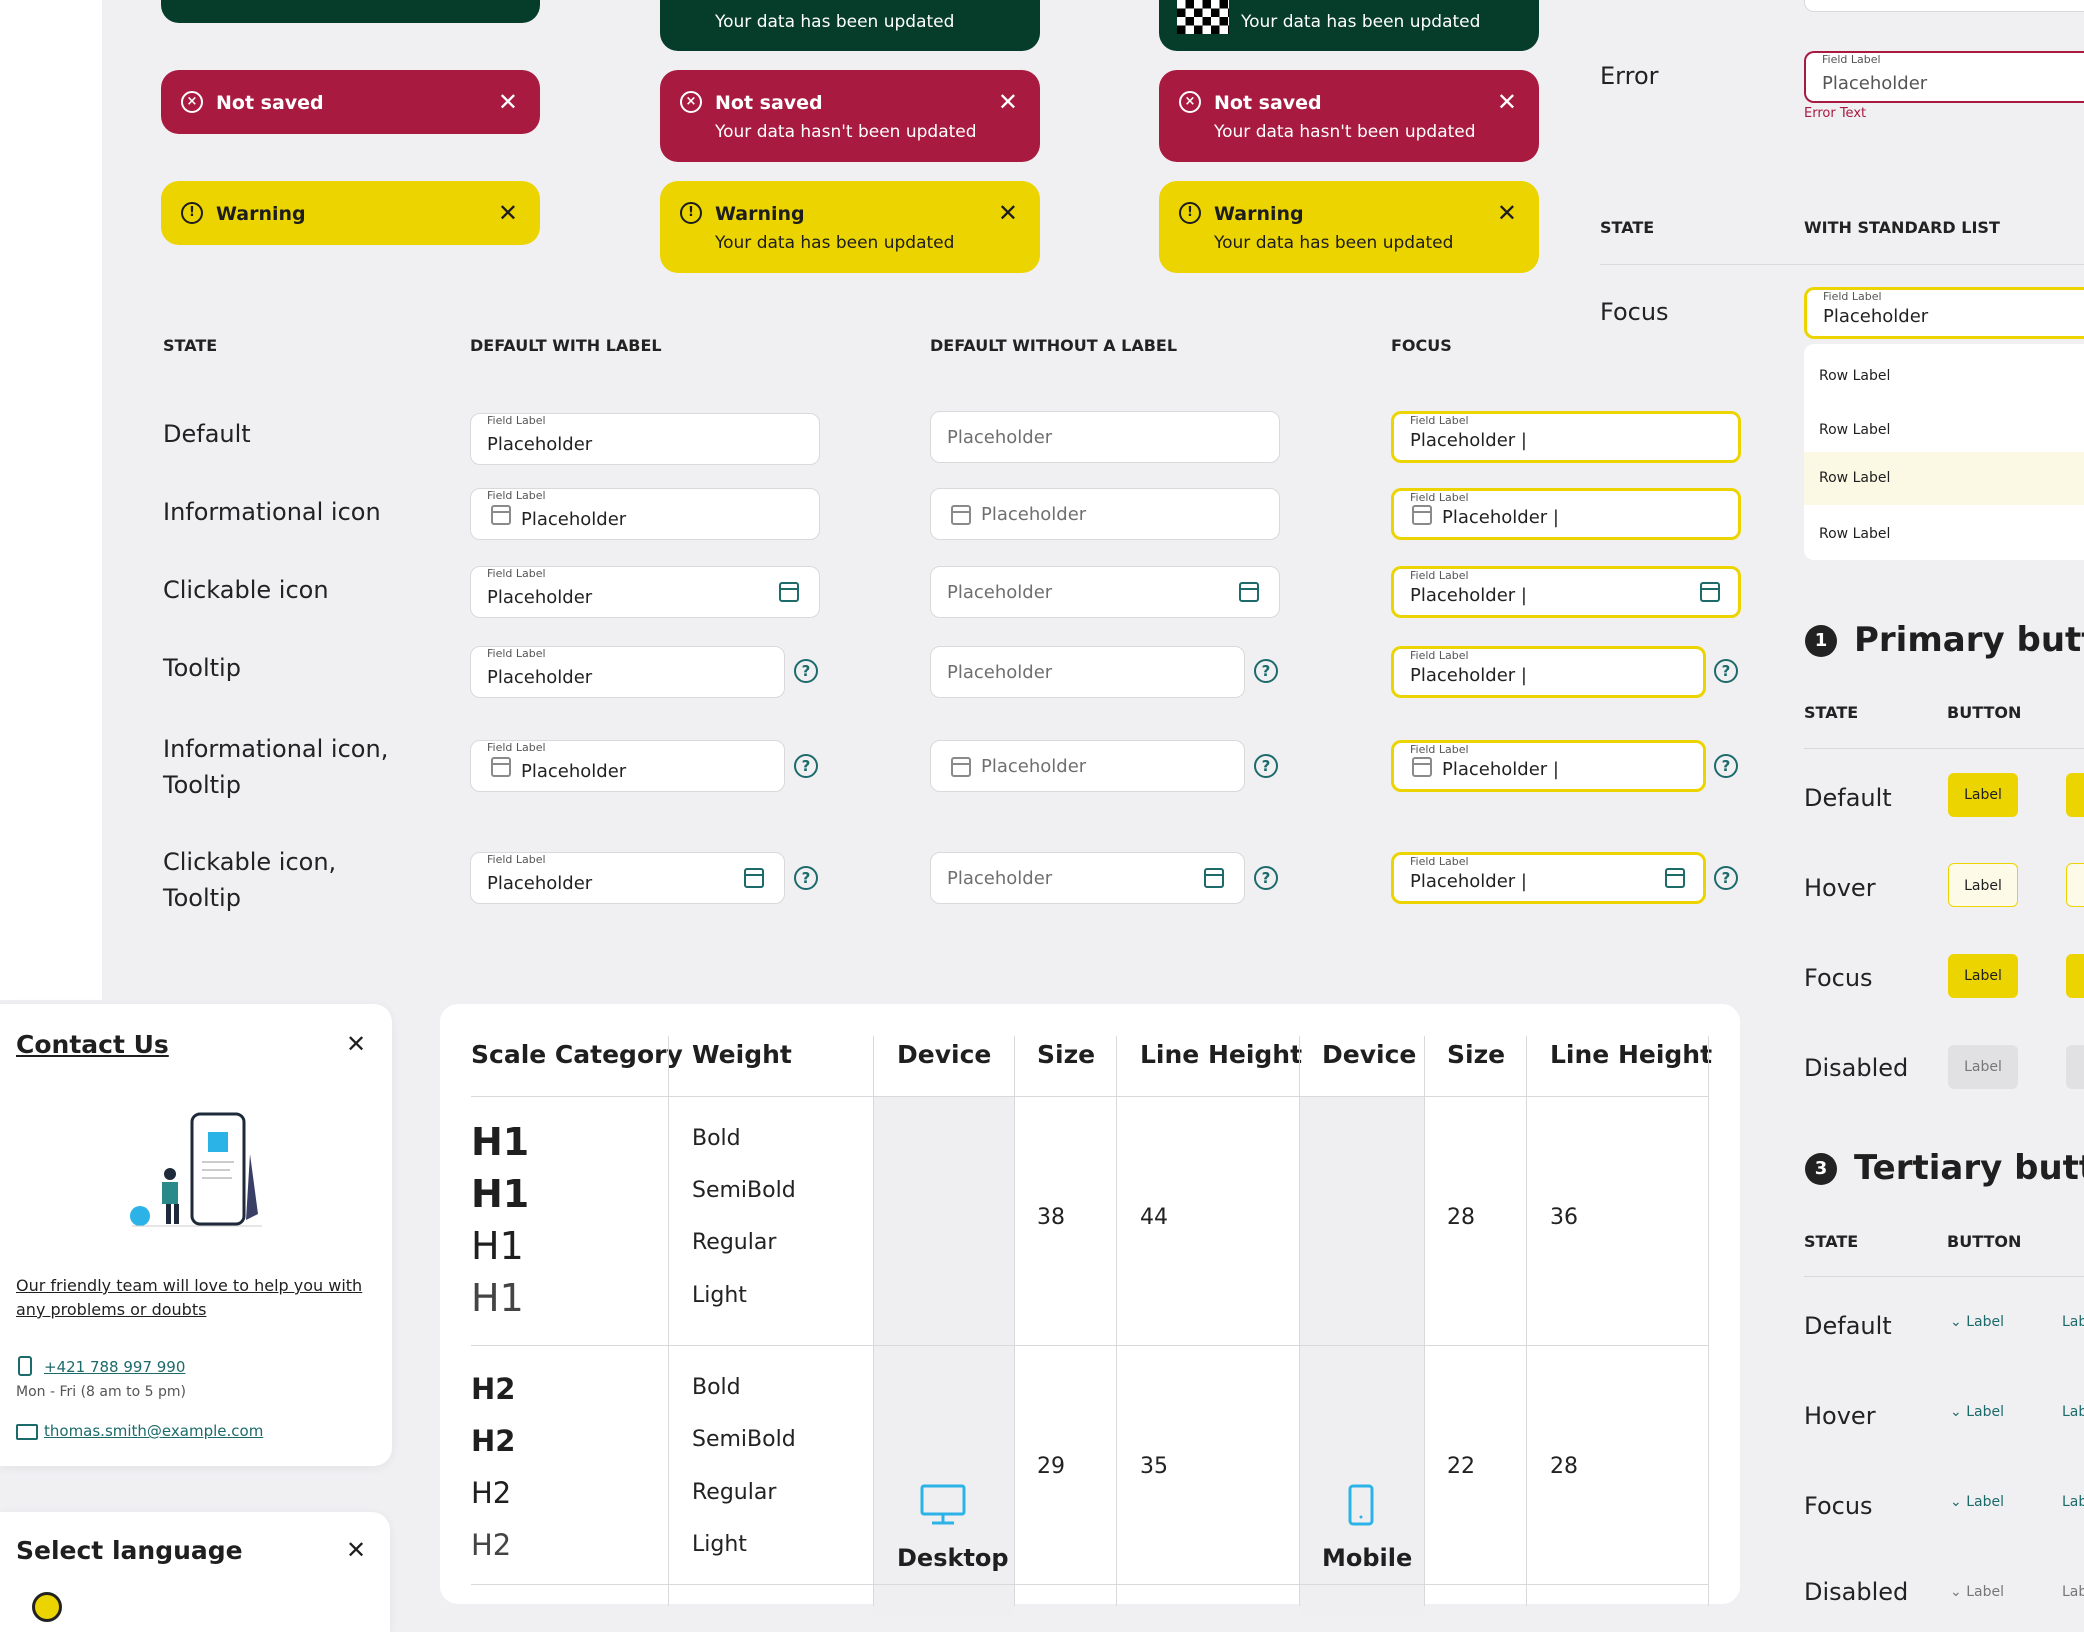 The height and width of the screenshot is (1632, 2084). What do you see at coordinates (1983, 885) in the screenshot?
I see `primary-button-hover: Label` at bounding box center [1983, 885].